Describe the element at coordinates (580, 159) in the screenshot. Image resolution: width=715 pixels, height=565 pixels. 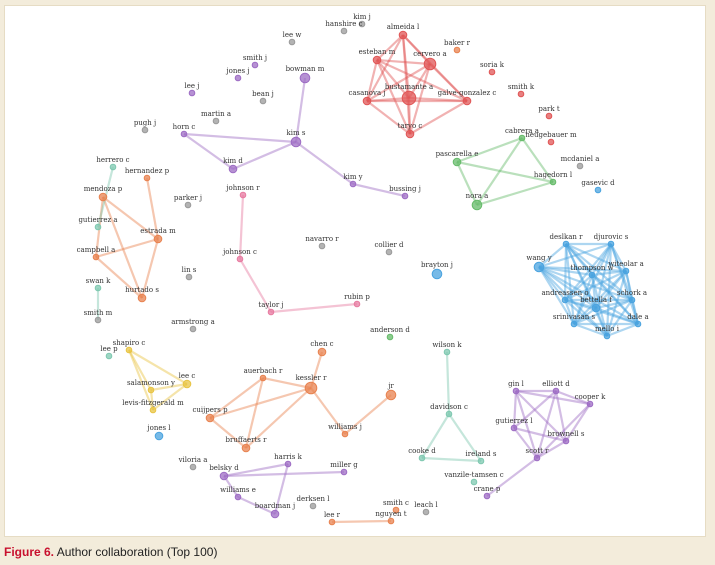
I see `node-label-mcdaniel-a: mcdaniel a` at that location.